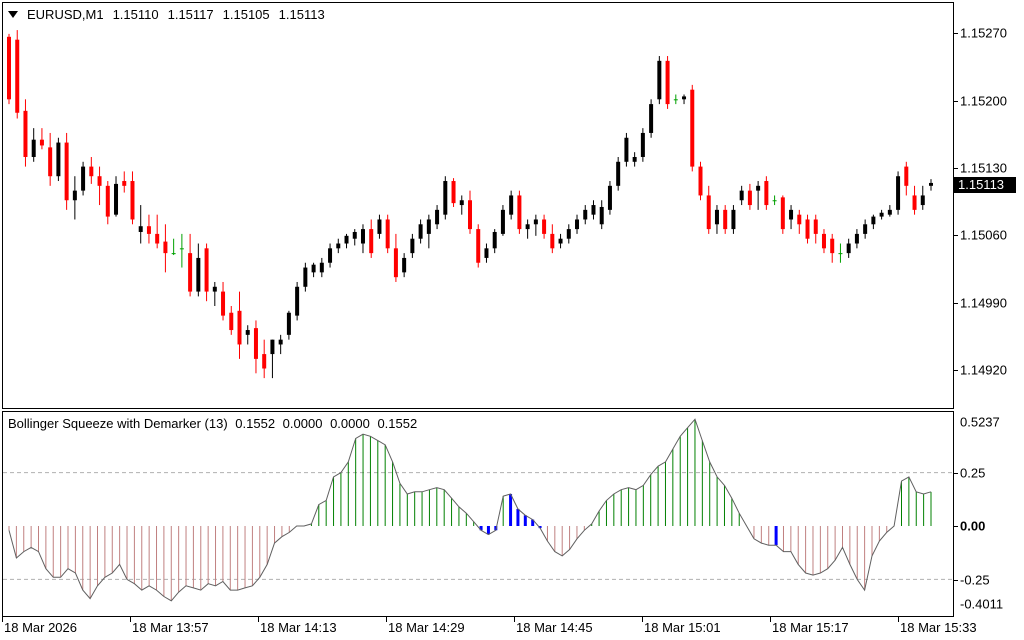 This screenshot has width=1024, height=640. I want to click on time-axis-label: 18 Mar 15:17, so click(810, 627).